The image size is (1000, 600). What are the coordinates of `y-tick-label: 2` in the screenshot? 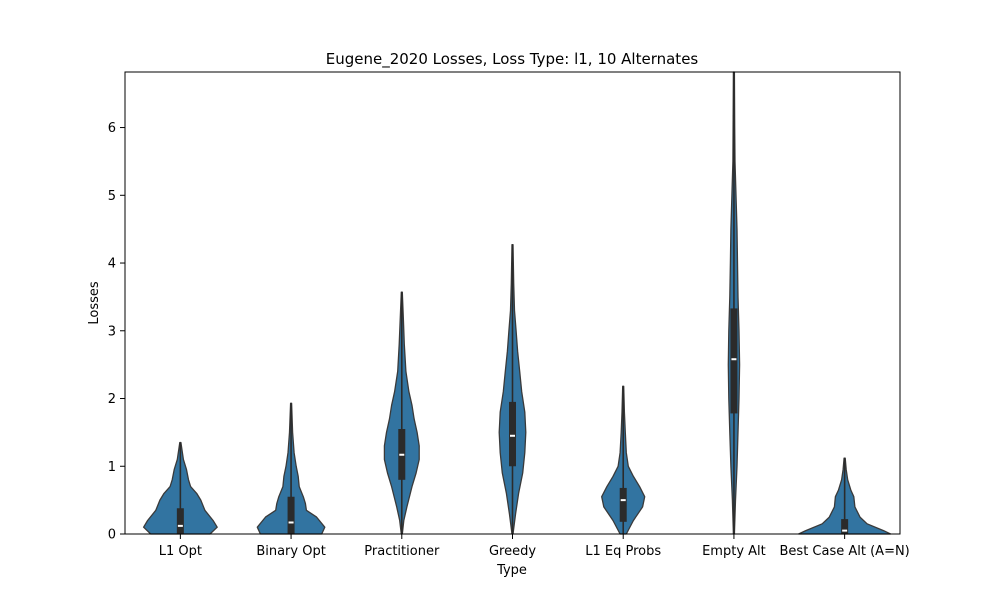 It's located at (112, 399).